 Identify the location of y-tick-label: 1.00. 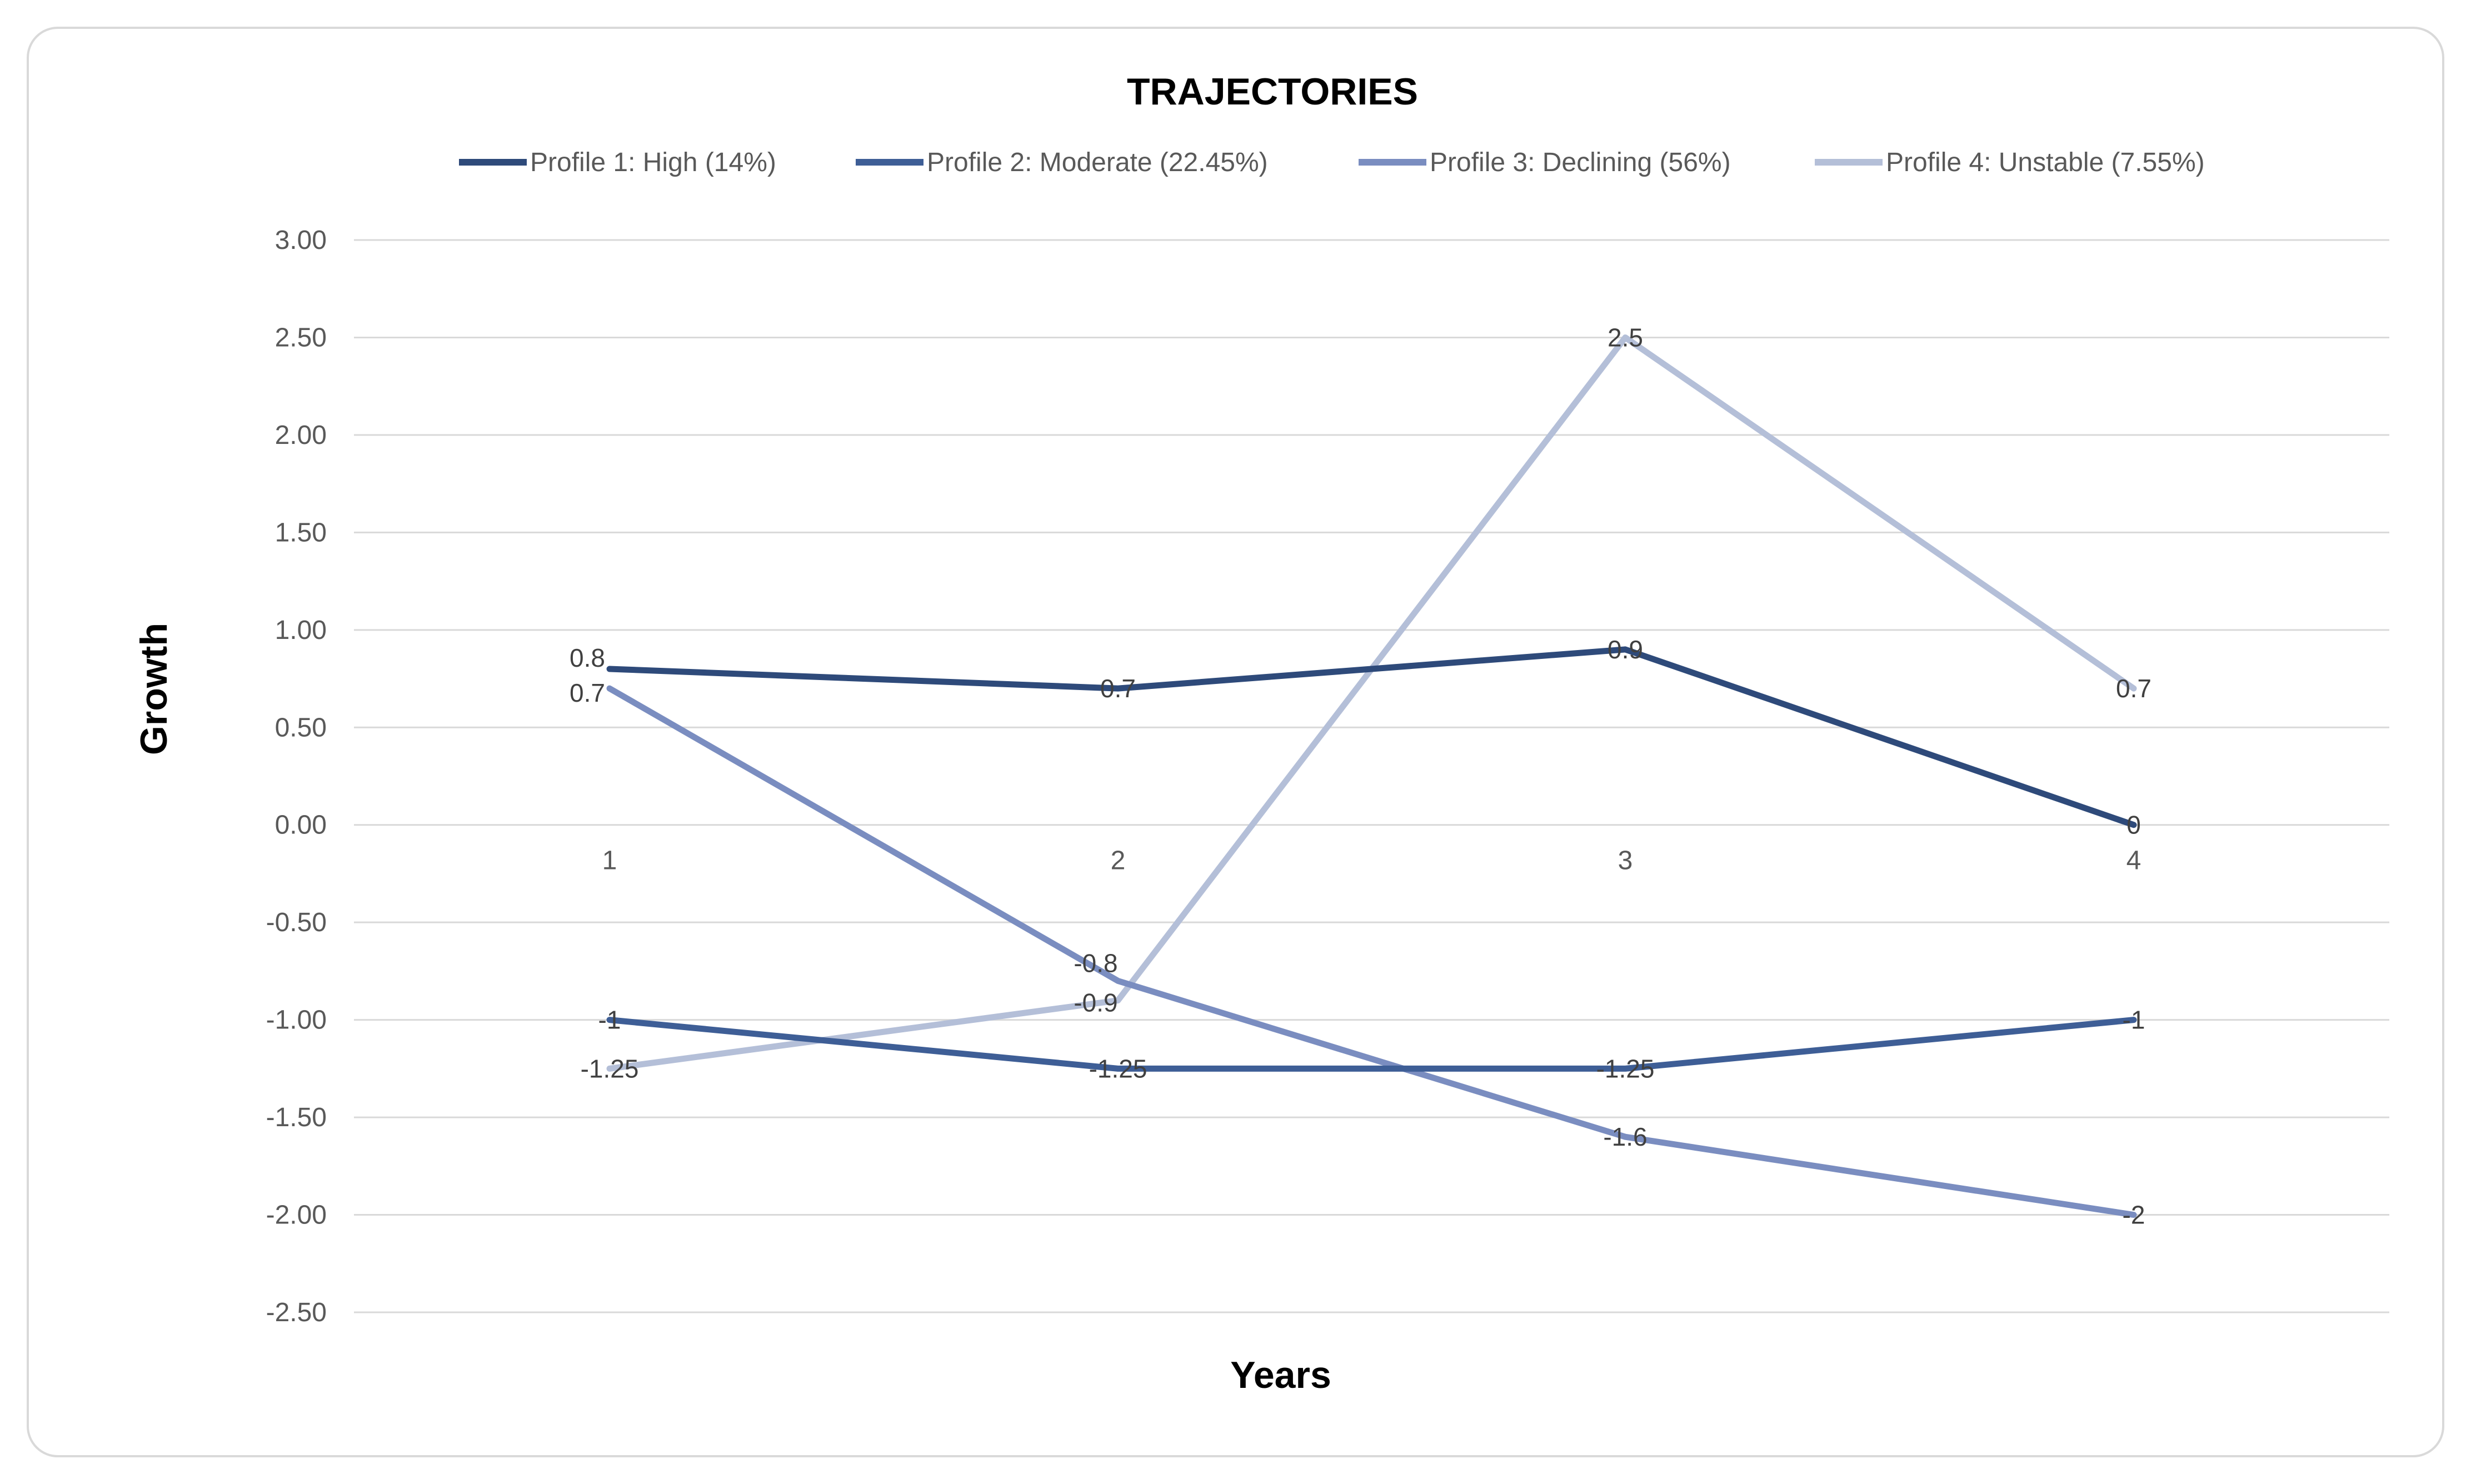
(301, 630).